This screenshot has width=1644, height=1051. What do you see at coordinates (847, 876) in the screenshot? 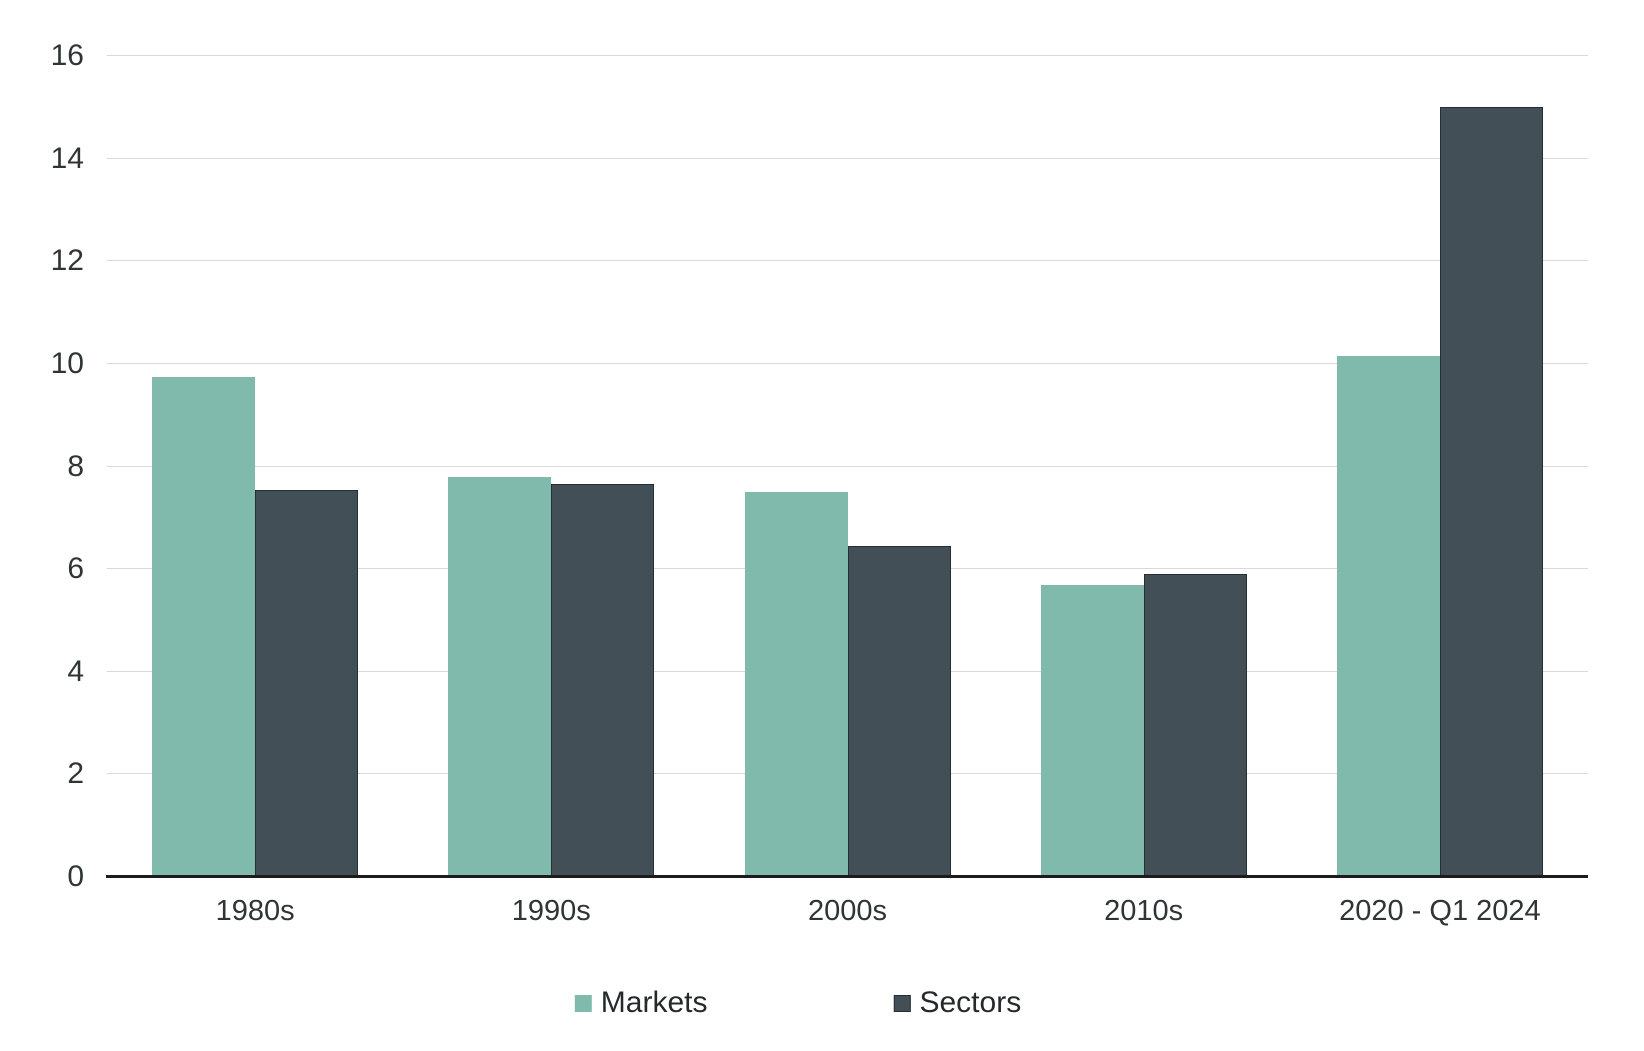
I see `x-axis-line` at bounding box center [847, 876].